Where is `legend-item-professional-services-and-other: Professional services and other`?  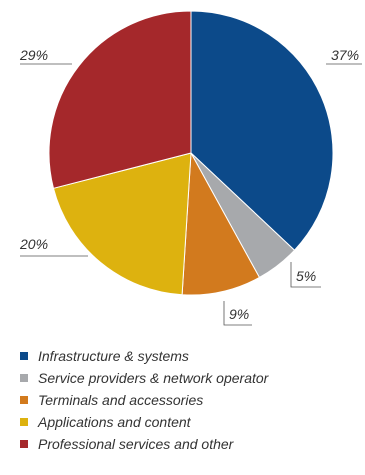
legend-item-professional-services-and-other: Professional services and other is located at coordinates (144, 443).